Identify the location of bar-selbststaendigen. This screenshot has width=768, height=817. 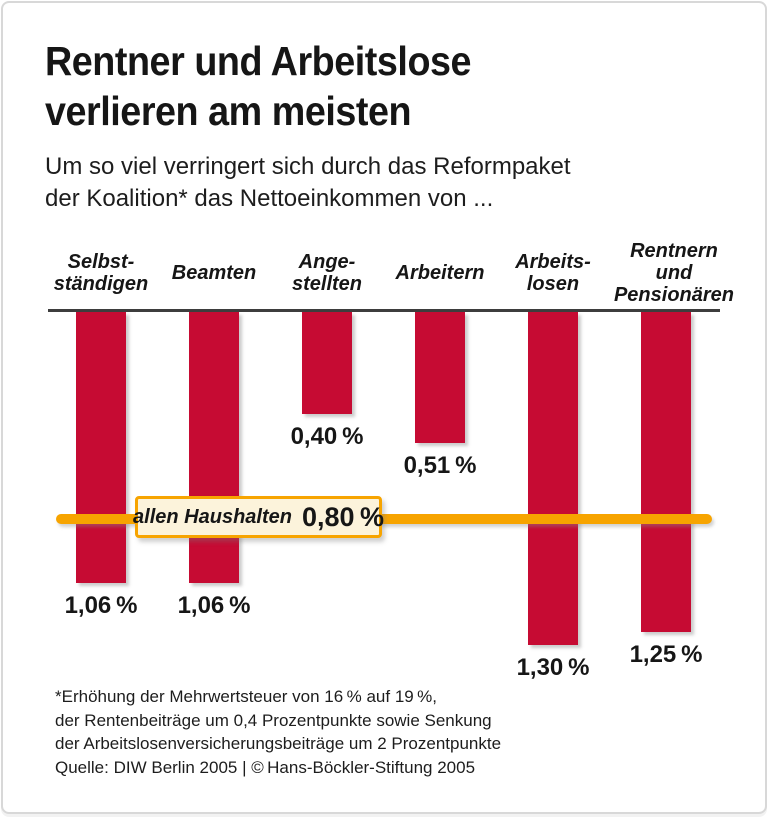
(101, 447).